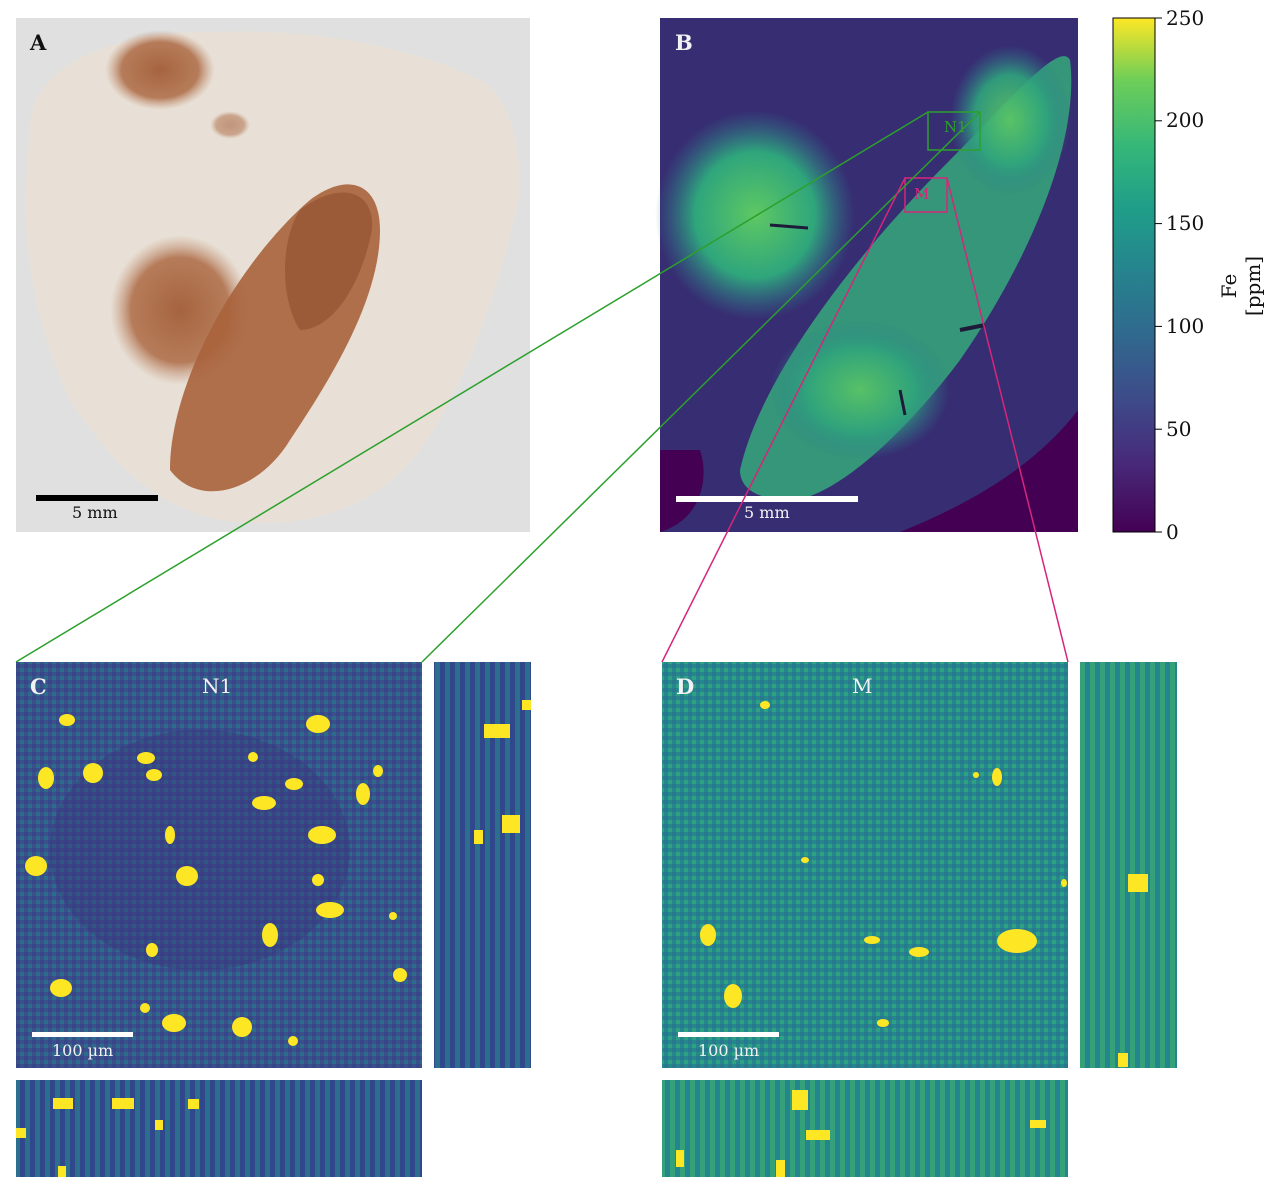 The width and height of the screenshot is (1273, 1194). Describe the element at coordinates (685, 686) in the screenshot. I see `panel-d-letter: D` at that location.